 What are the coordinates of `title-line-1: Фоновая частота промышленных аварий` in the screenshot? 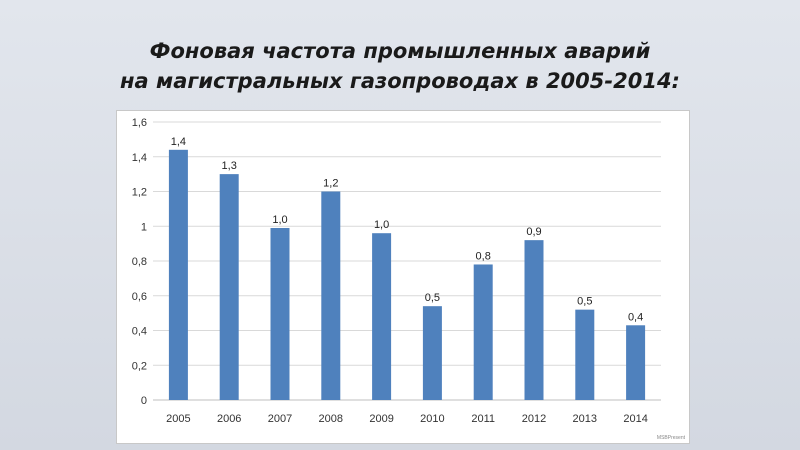 It's located at (400, 51).